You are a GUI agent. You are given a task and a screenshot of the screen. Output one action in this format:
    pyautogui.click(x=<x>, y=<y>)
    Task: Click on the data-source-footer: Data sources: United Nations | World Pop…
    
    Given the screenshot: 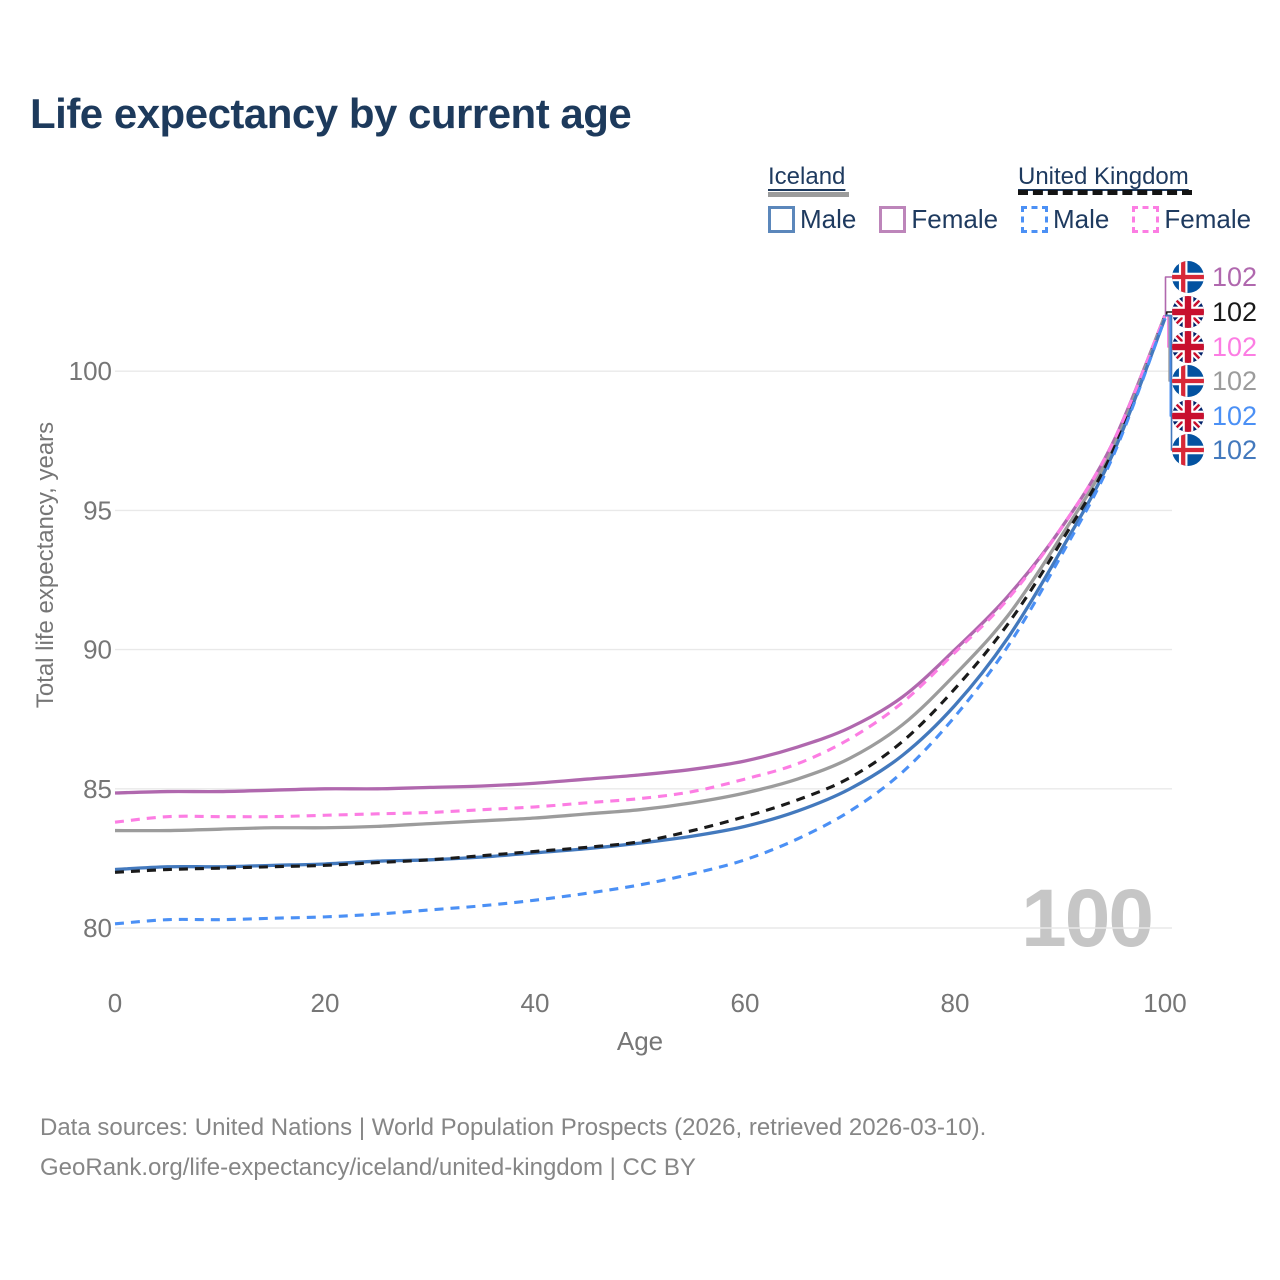 What is the action you would take?
    pyautogui.click(x=513, y=1148)
    